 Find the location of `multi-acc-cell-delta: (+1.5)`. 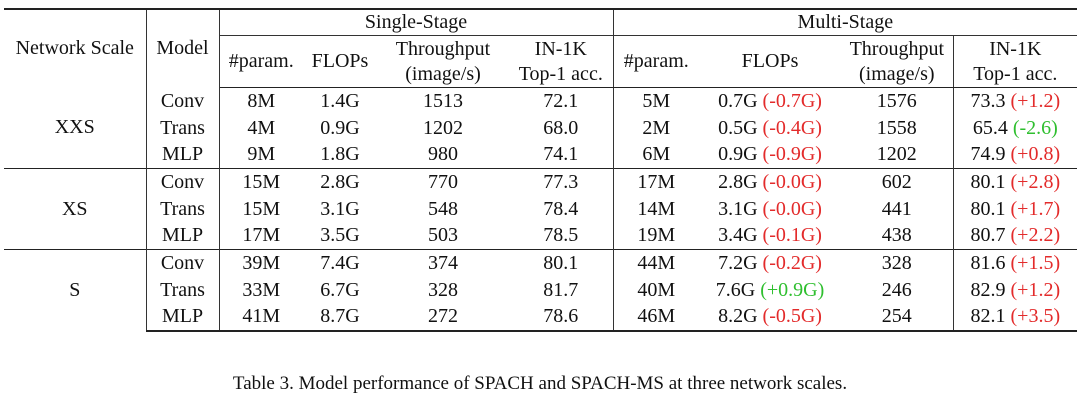

multi-acc-cell-delta: (+1.5) is located at coordinates (1035, 262).